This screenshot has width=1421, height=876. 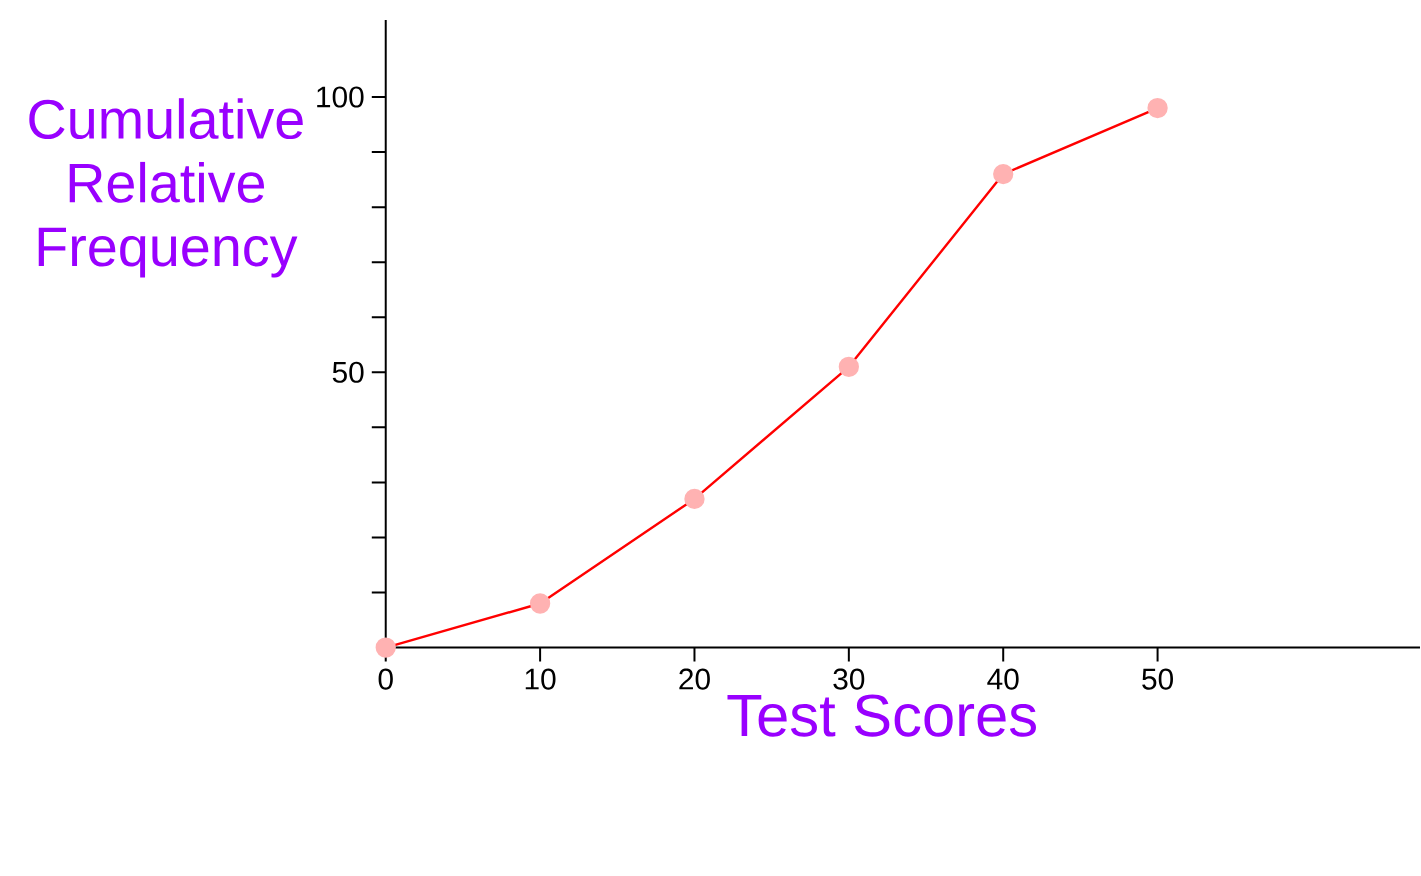 I want to click on x-tick-label: 30, so click(x=849, y=679).